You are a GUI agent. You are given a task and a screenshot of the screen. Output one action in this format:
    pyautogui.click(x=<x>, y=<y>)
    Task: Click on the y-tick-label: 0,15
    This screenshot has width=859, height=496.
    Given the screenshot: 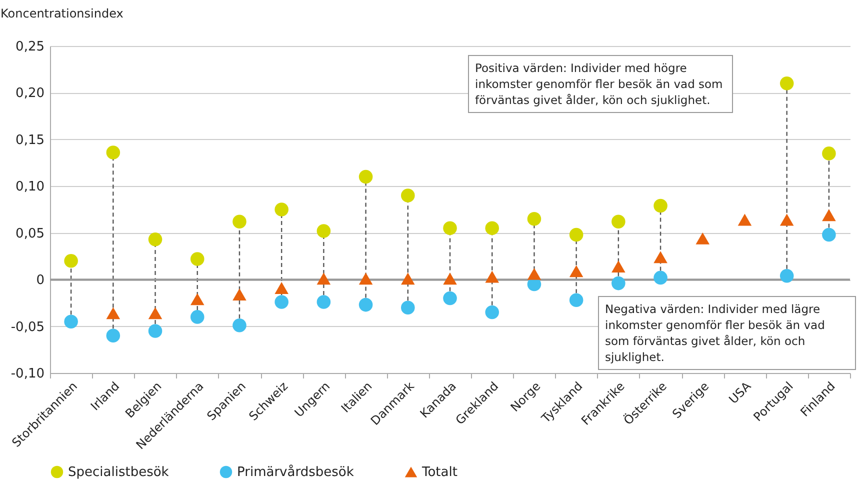 What is the action you would take?
    pyautogui.click(x=30, y=140)
    